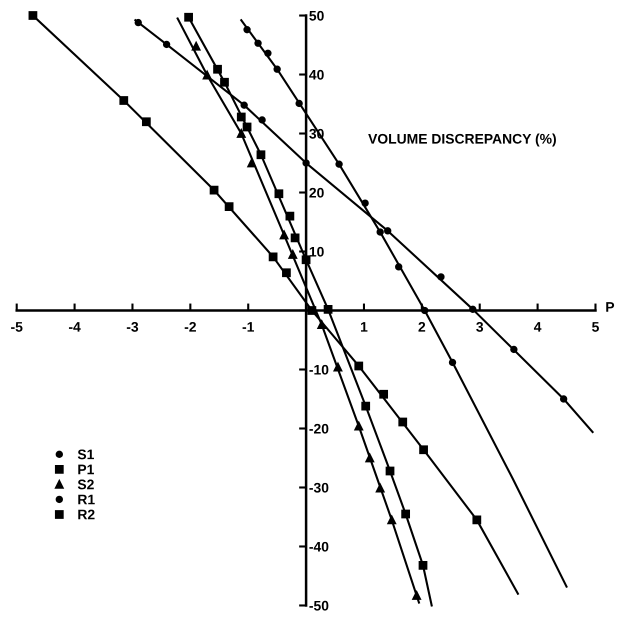 The height and width of the screenshot is (621, 619). Describe the element at coordinates (248, 327) in the screenshot. I see `x-tick-label: -1` at that location.